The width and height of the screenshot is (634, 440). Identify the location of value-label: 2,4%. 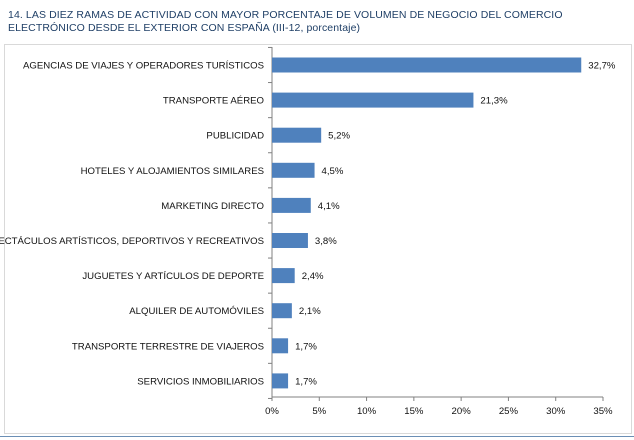
(313, 276).